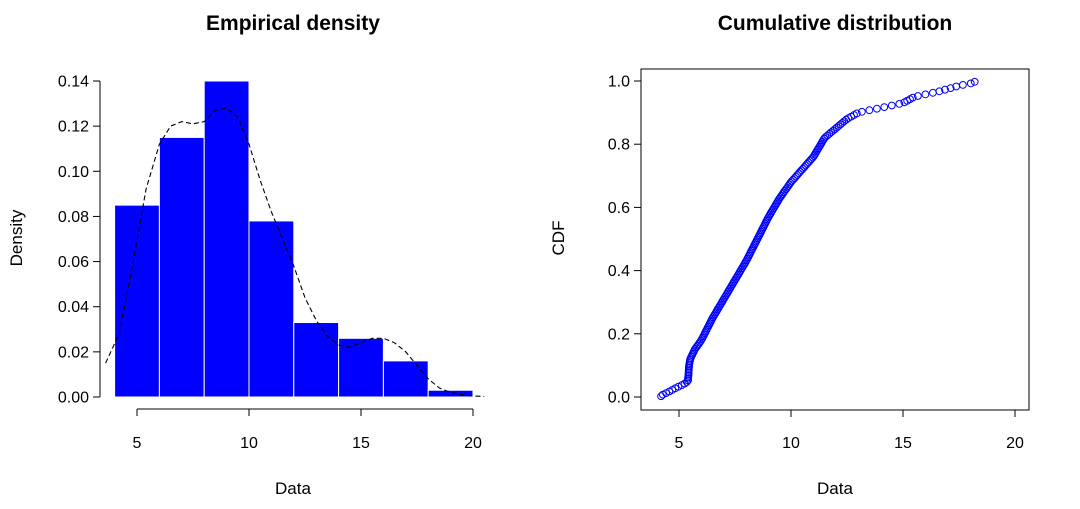 The image size is (1080, 509). I want to click on density-y-tick-label: 0.00, so click(73, 398).